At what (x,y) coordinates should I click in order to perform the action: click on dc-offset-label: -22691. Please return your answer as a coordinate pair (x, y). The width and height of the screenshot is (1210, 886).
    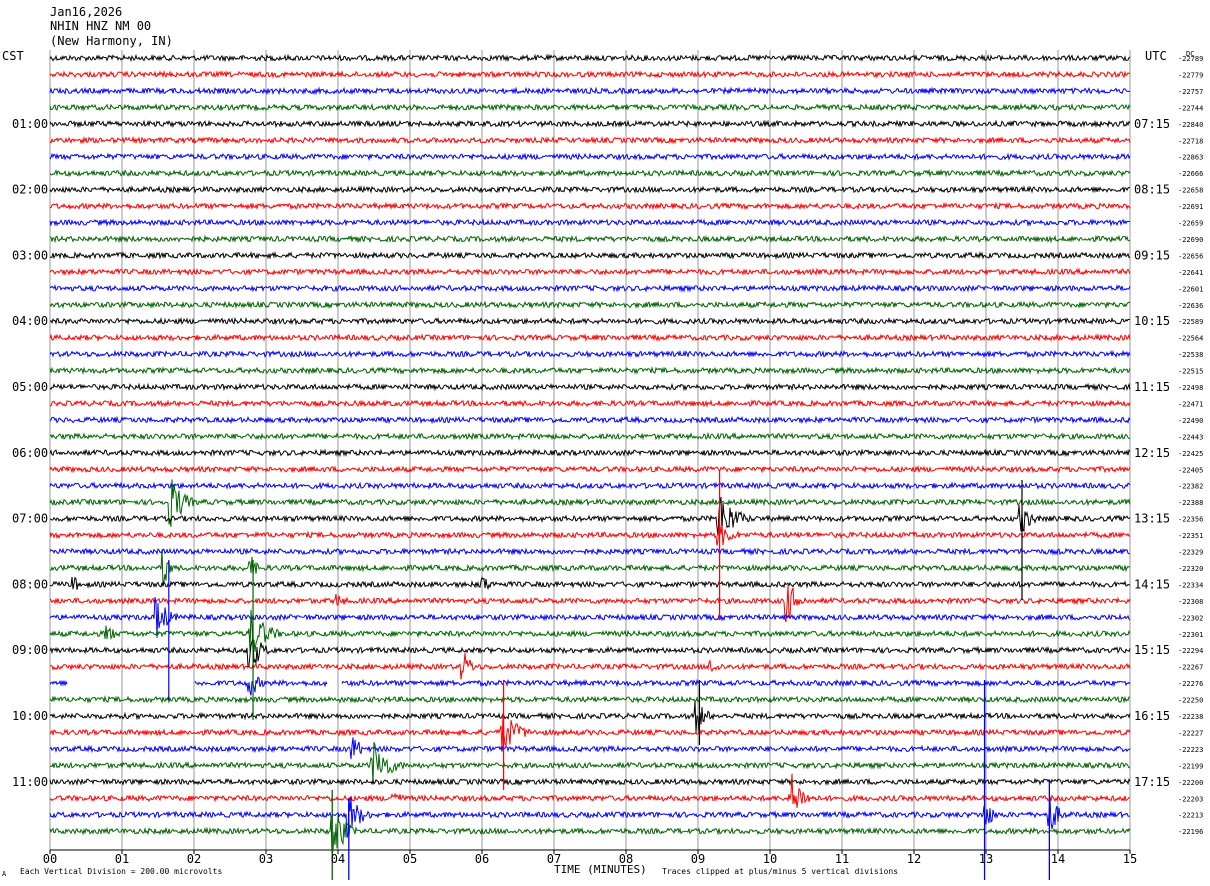
    Looking at the image, I should click on (1190, 207).